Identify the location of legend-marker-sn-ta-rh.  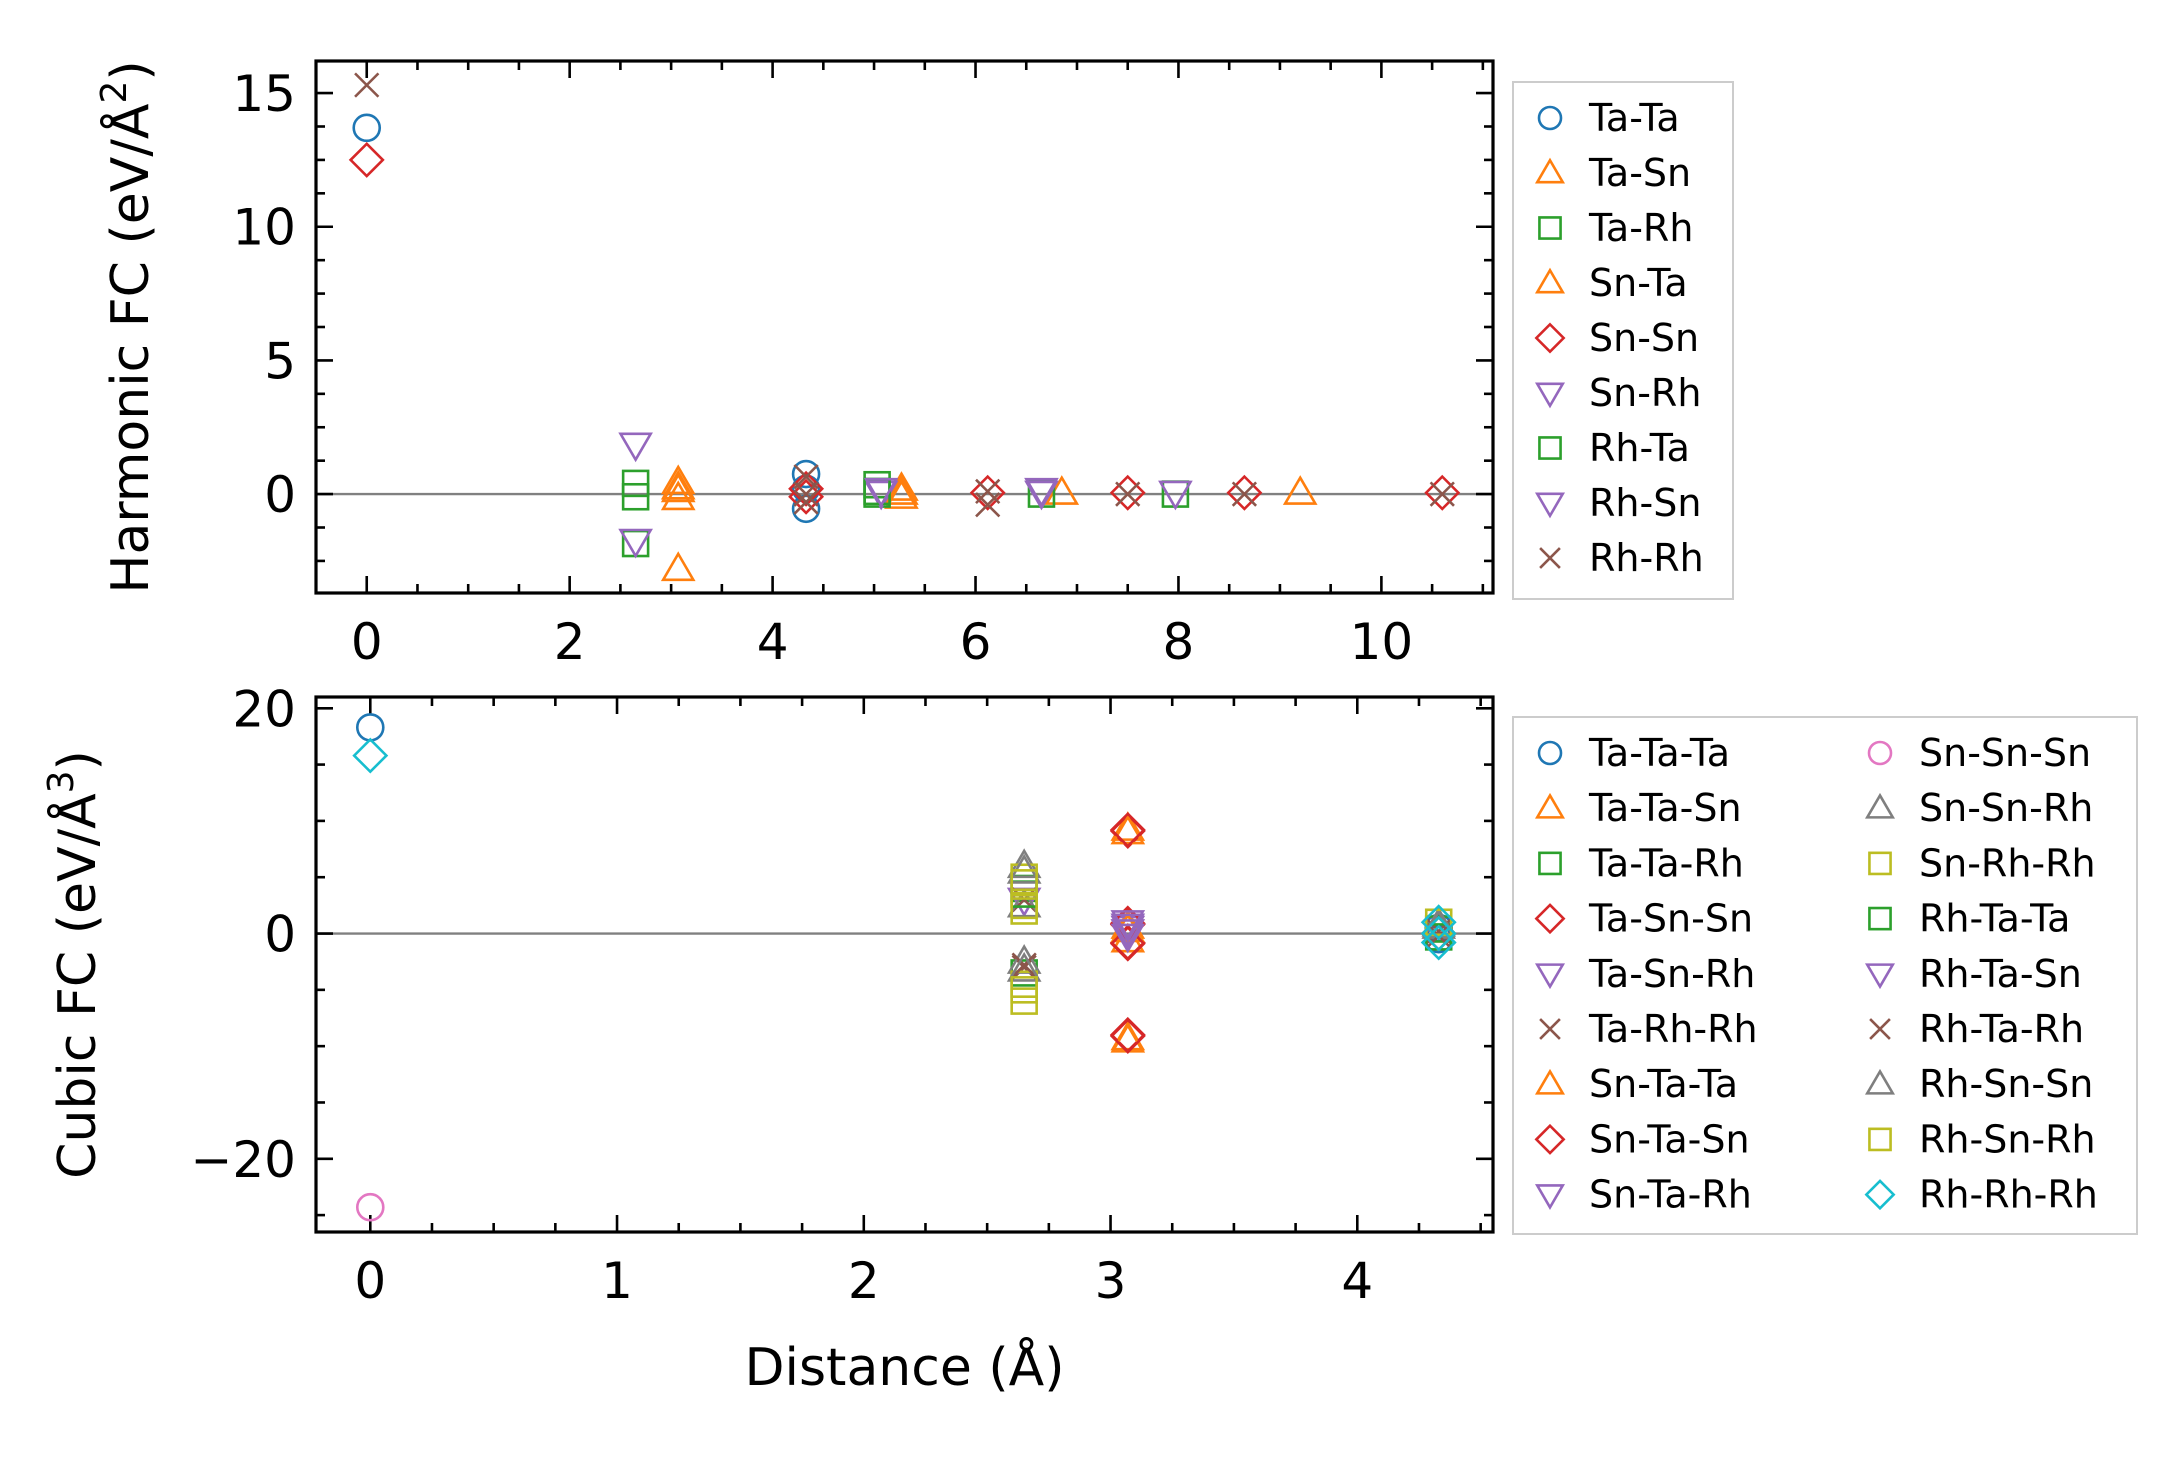
(1550, 1197).